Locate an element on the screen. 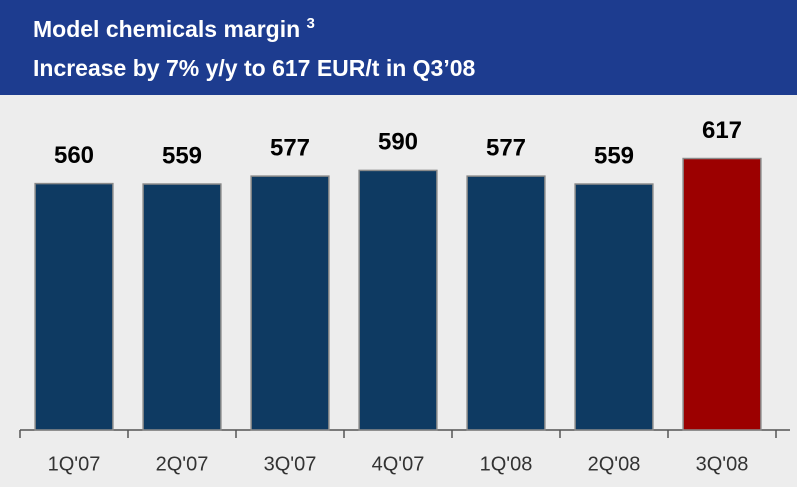 This screenshot has height=492, width=797. chart-title: Model chemicals margin 3 is located at coordinates (174, 28).